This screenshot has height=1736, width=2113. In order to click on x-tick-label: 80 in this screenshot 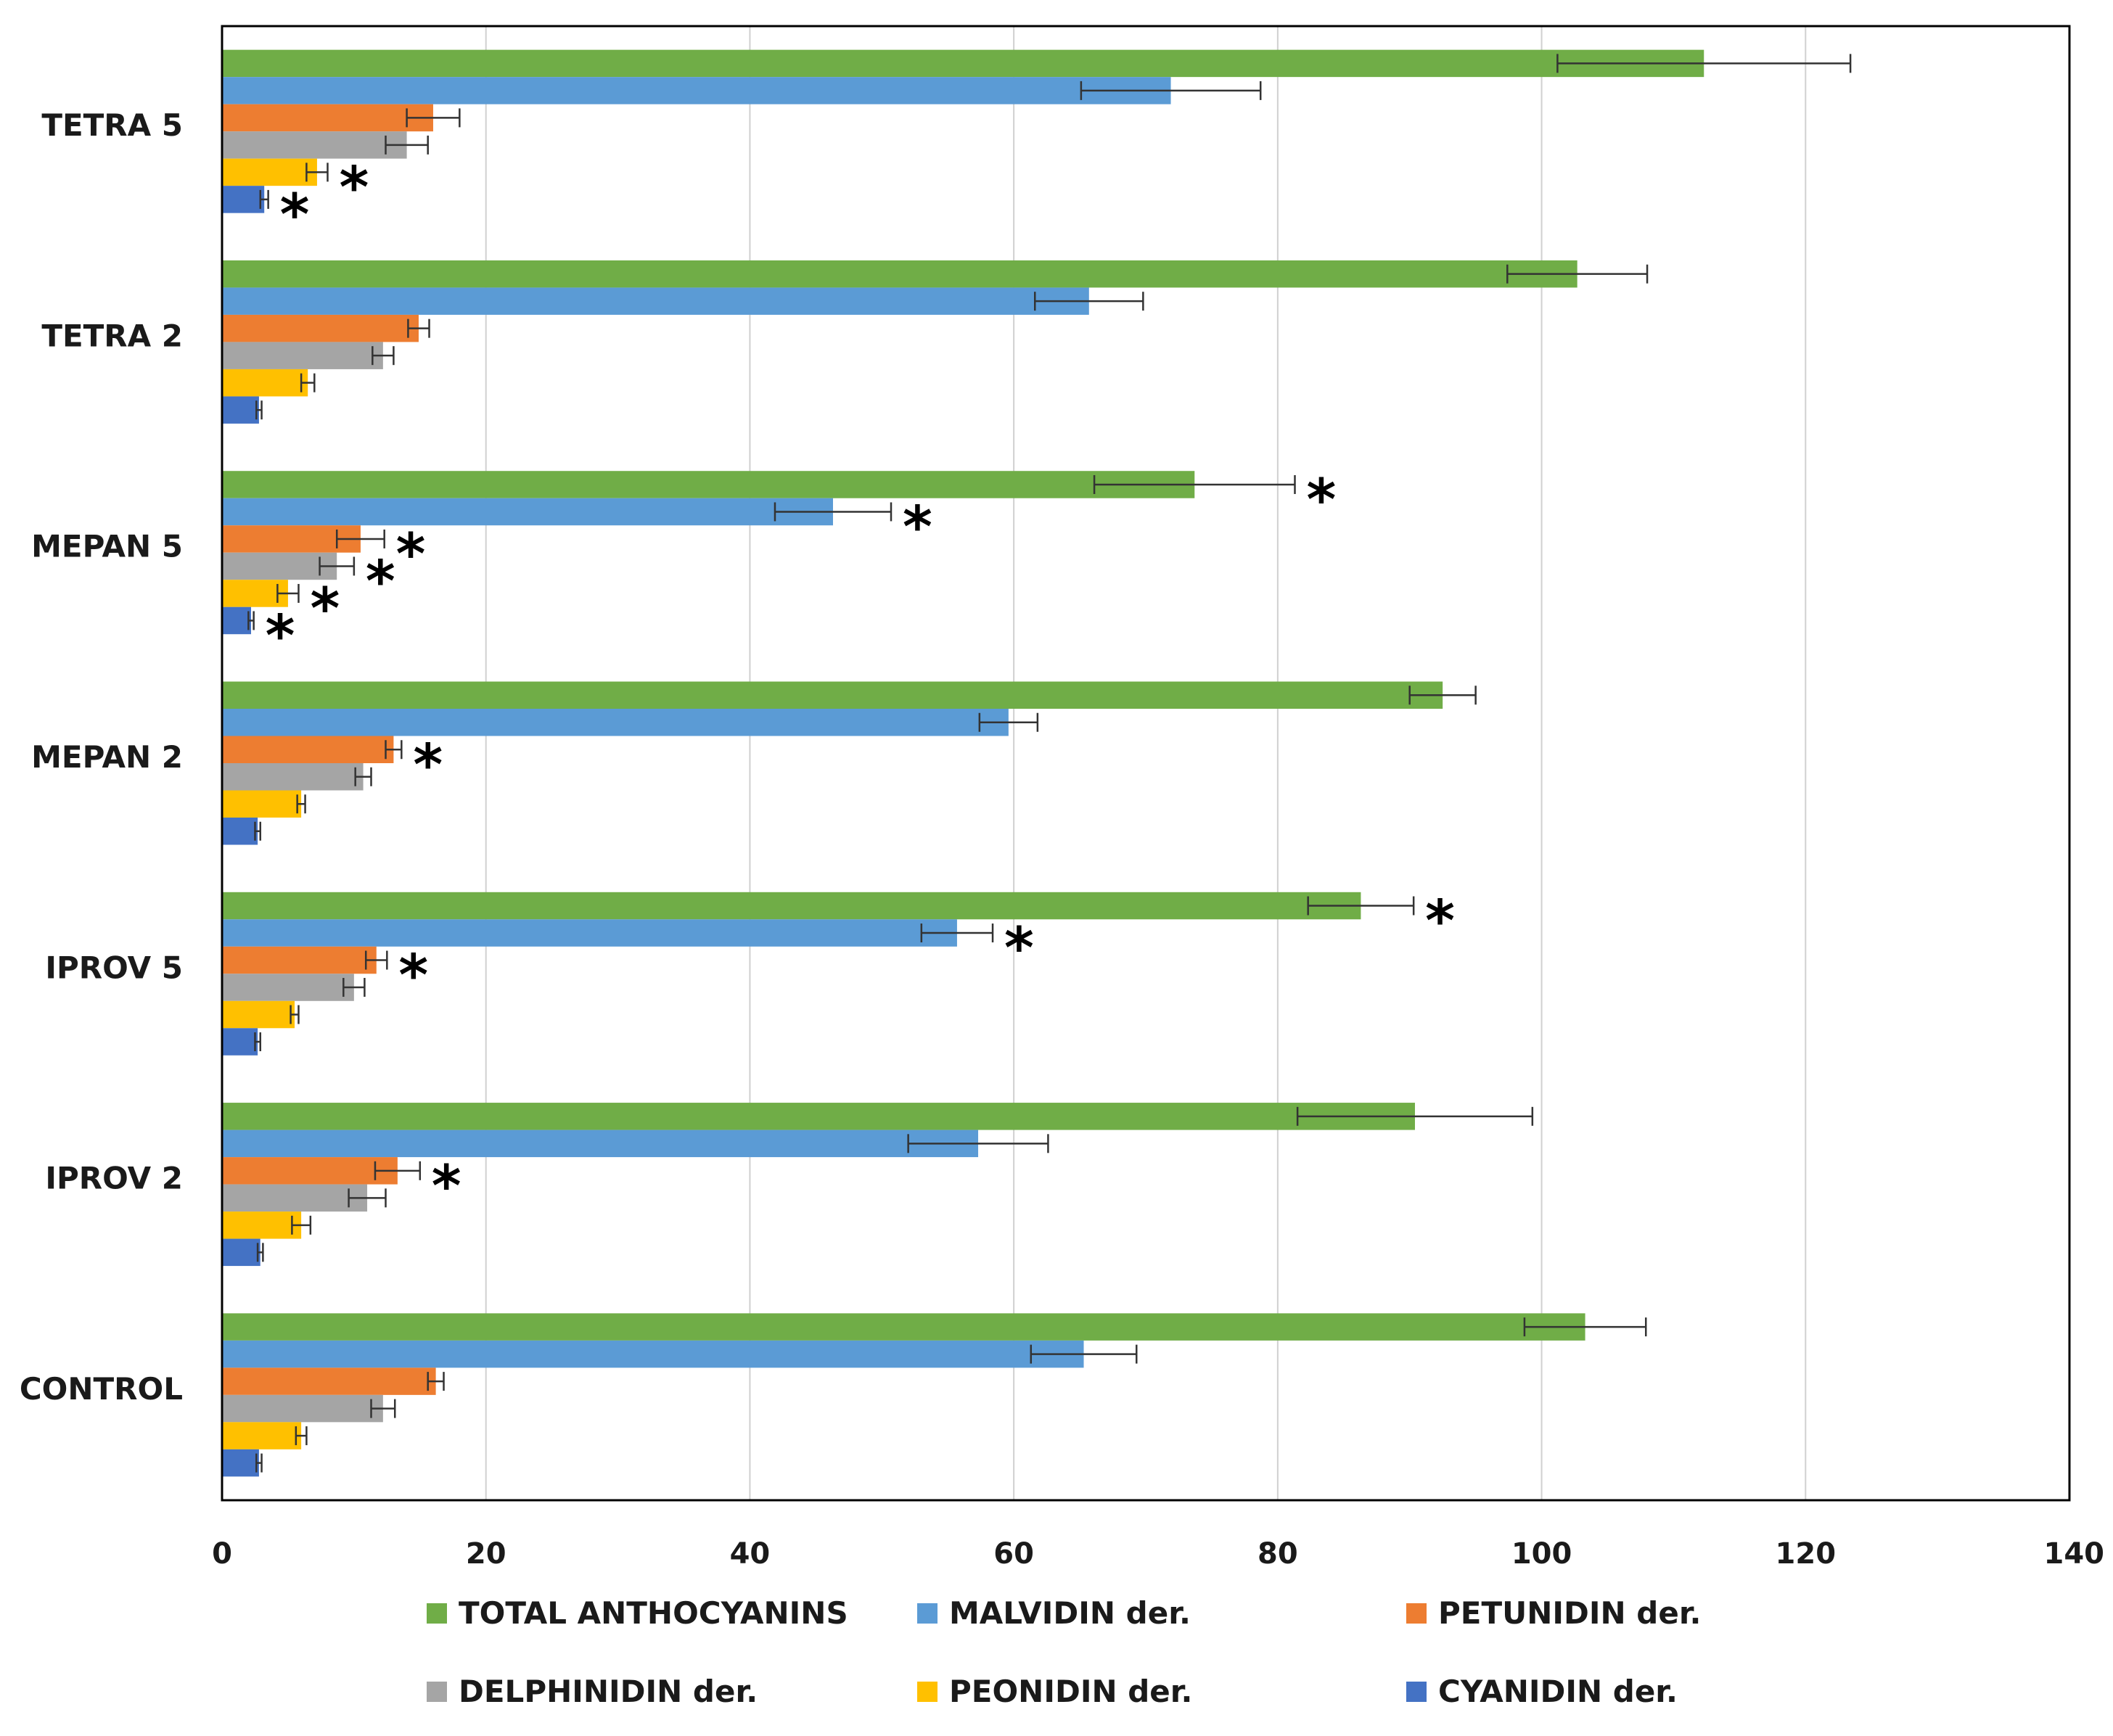, I will do `click(1277, 1554)`.